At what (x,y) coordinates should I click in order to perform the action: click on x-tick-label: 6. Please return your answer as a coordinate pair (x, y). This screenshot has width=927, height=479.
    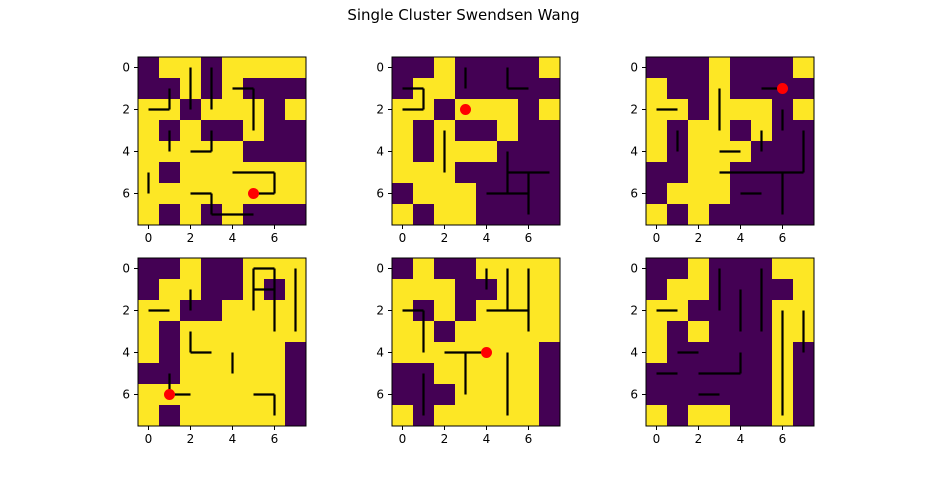
    Looking at the image, I should click on (529, 439).